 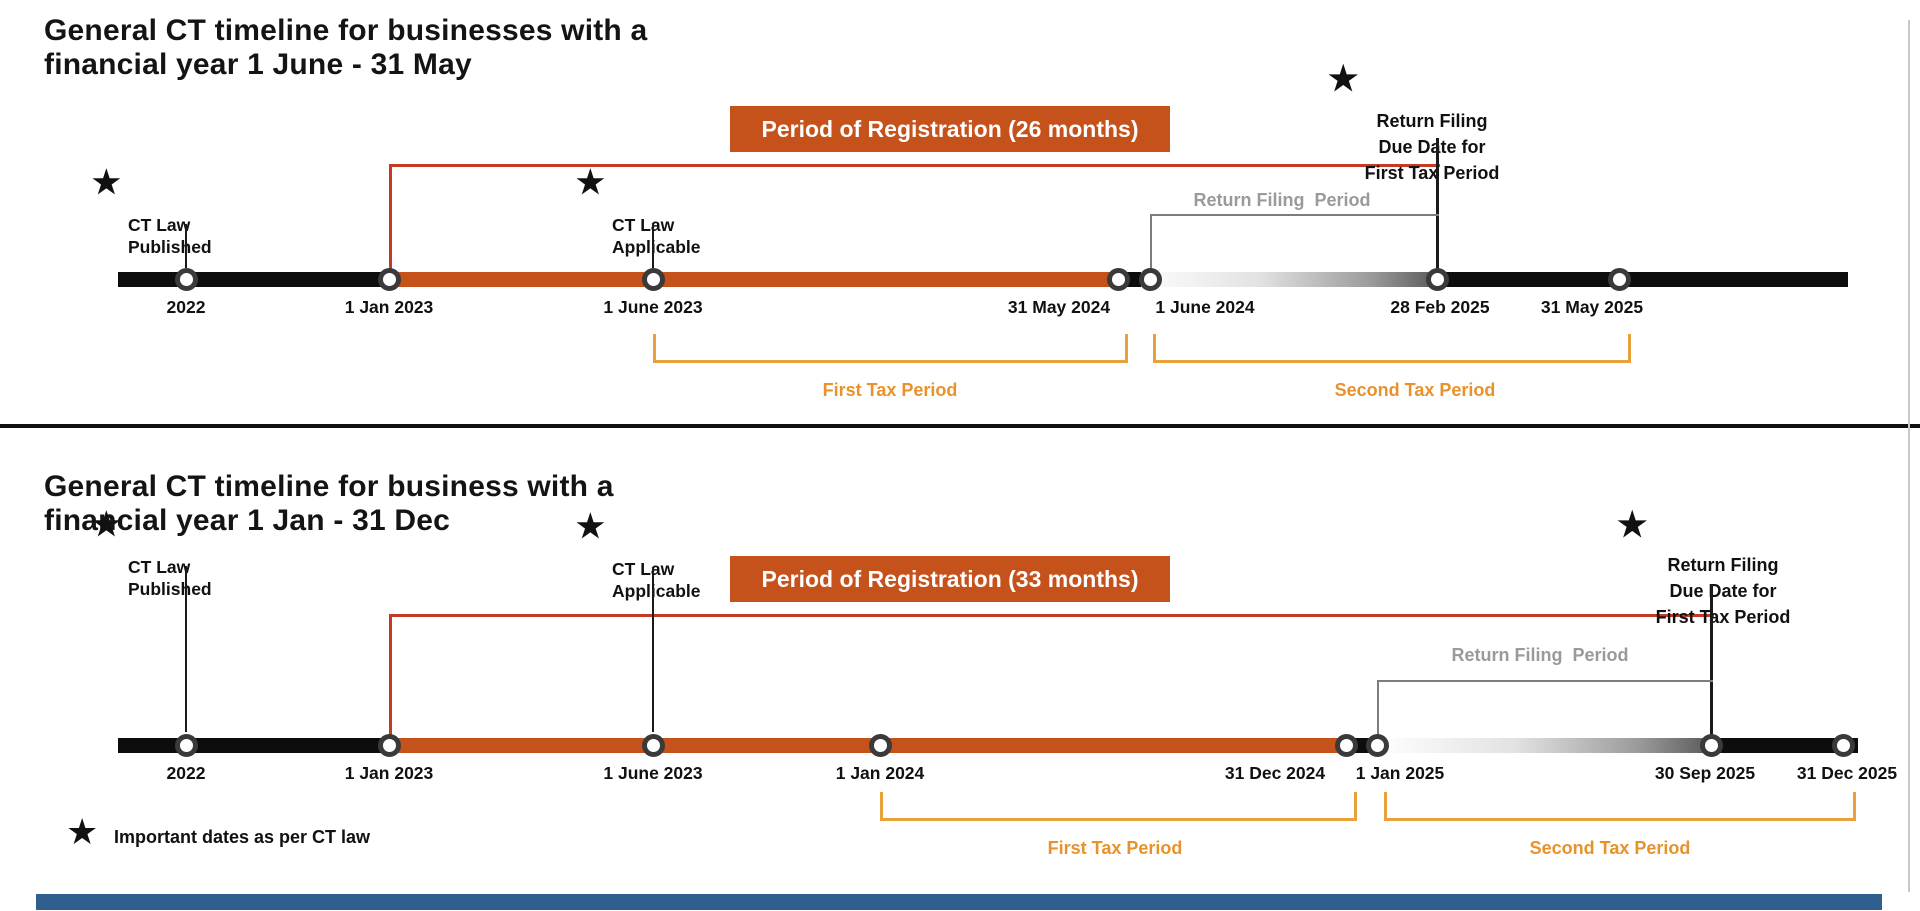 What do you see at coordinates (242, 837) in the screenshot?
I see `legend-label: Important dates as per CT law` at bounding box center [242, 837].